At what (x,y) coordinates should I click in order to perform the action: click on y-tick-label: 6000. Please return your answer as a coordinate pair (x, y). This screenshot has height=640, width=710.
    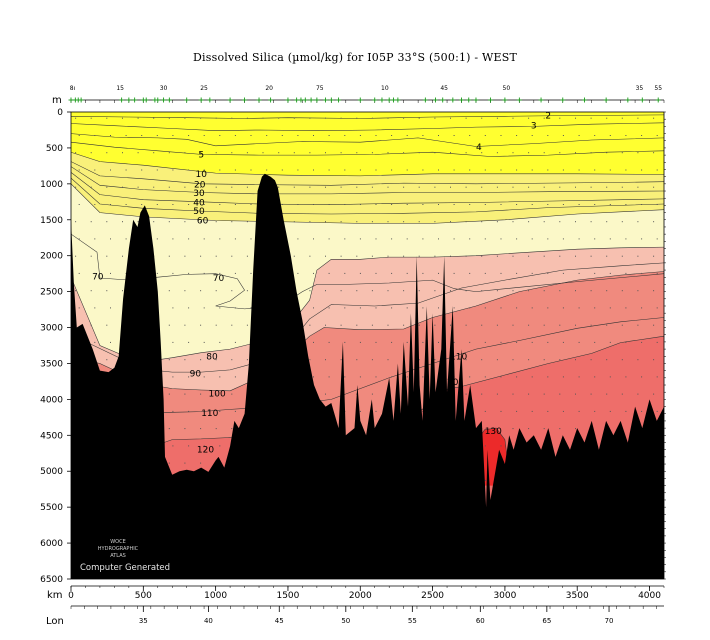
    Looking at the image, I should click on (51, 544).